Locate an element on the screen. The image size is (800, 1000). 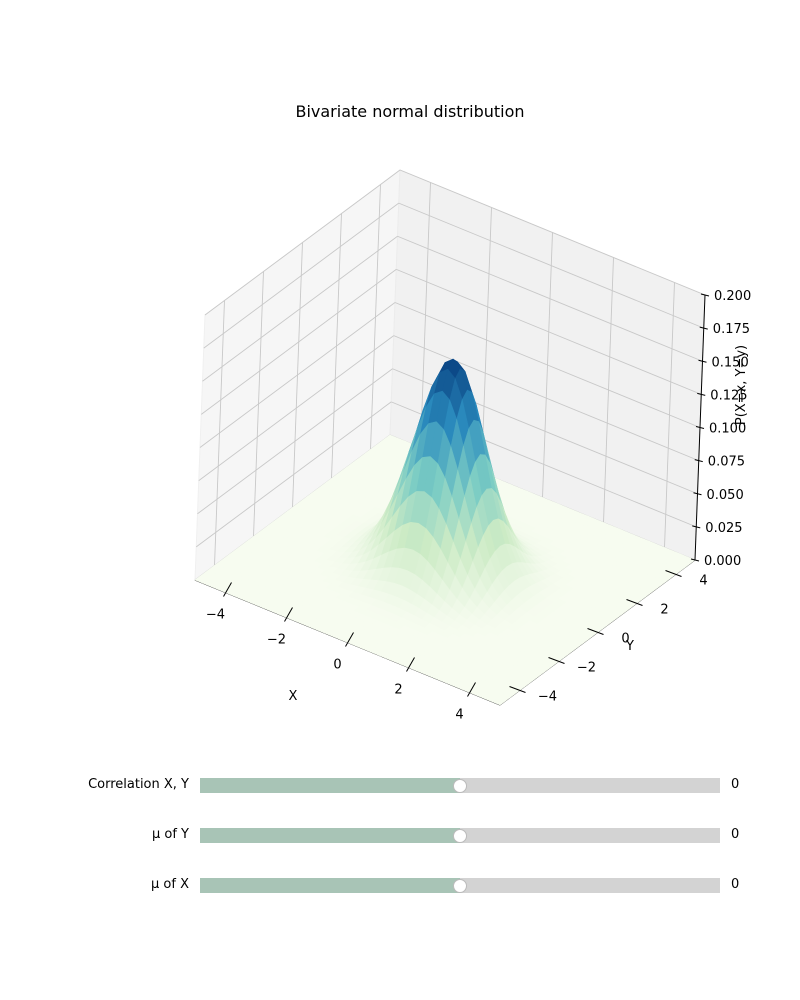
x-tick-label: −2 is located at coordinates (276, 640).